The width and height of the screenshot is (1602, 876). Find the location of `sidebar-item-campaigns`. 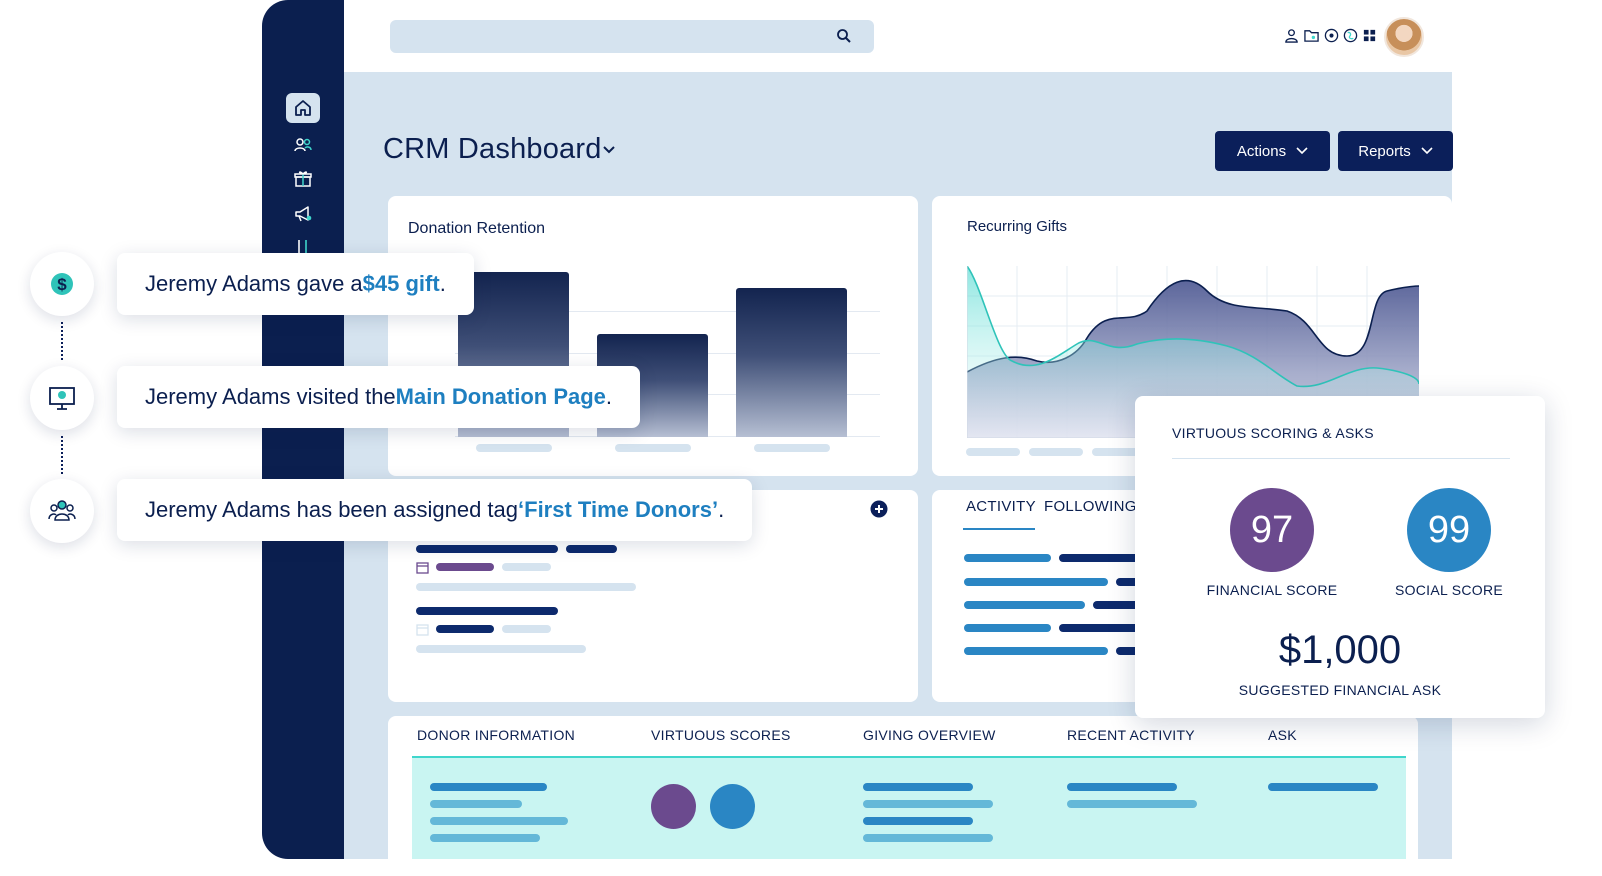

sidebar-item-campaigns is located at coordinates (303, 214).